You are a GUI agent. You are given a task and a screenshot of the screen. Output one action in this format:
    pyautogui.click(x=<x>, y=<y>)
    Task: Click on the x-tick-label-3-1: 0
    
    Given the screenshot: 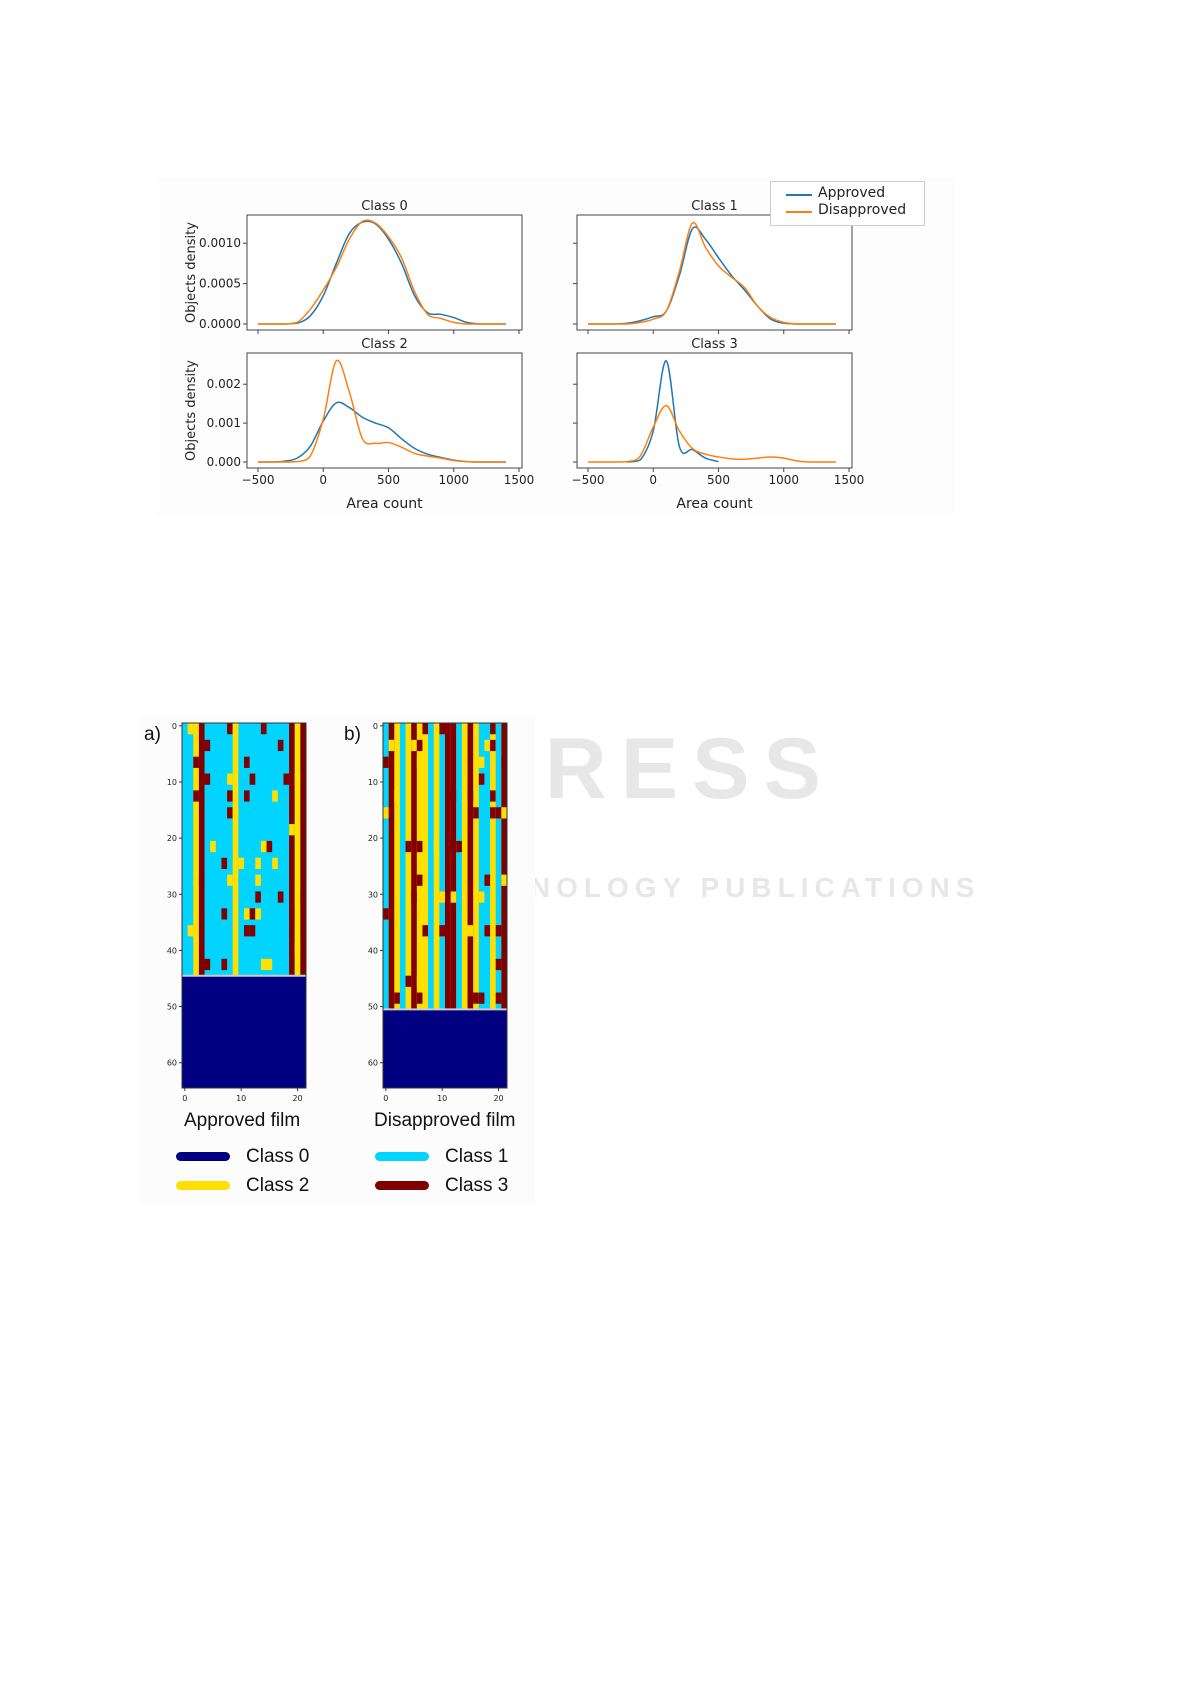 What is the action you would take?
    pyautogui.click(x=653, y=480)
    